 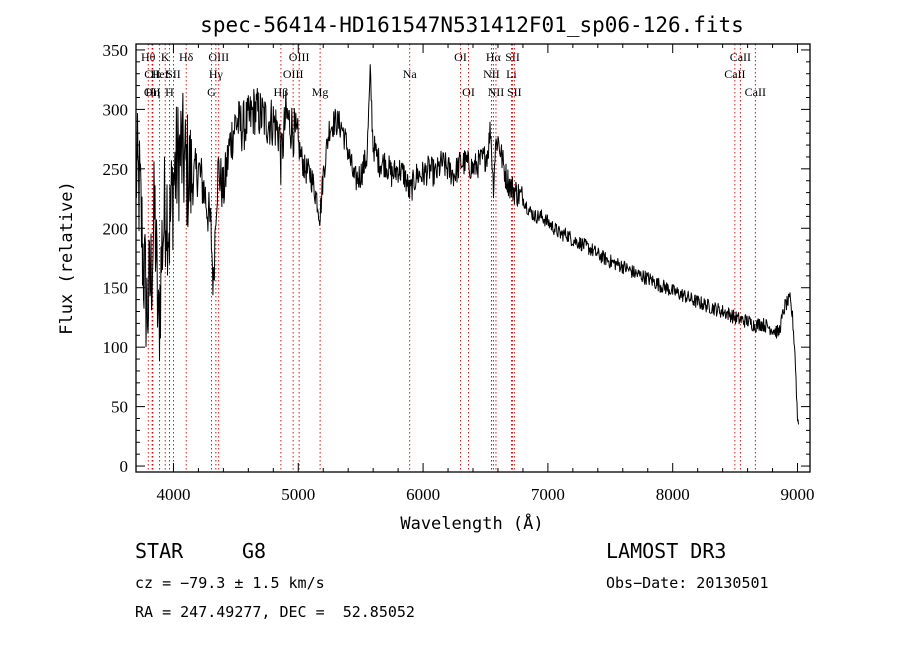 I want to click on line-label-5: K, so click(x=165, y=57).